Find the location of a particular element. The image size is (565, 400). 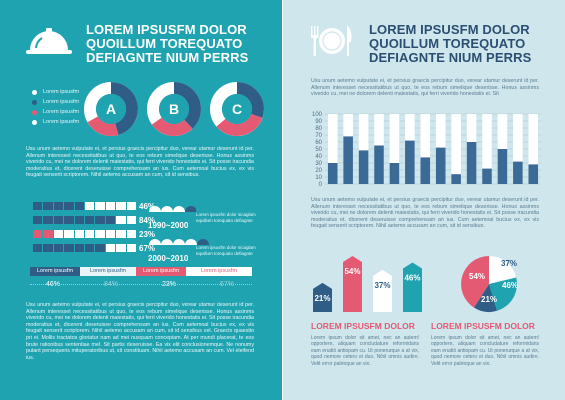

y-tick-label: 10 is located at coordinates (318, 178).